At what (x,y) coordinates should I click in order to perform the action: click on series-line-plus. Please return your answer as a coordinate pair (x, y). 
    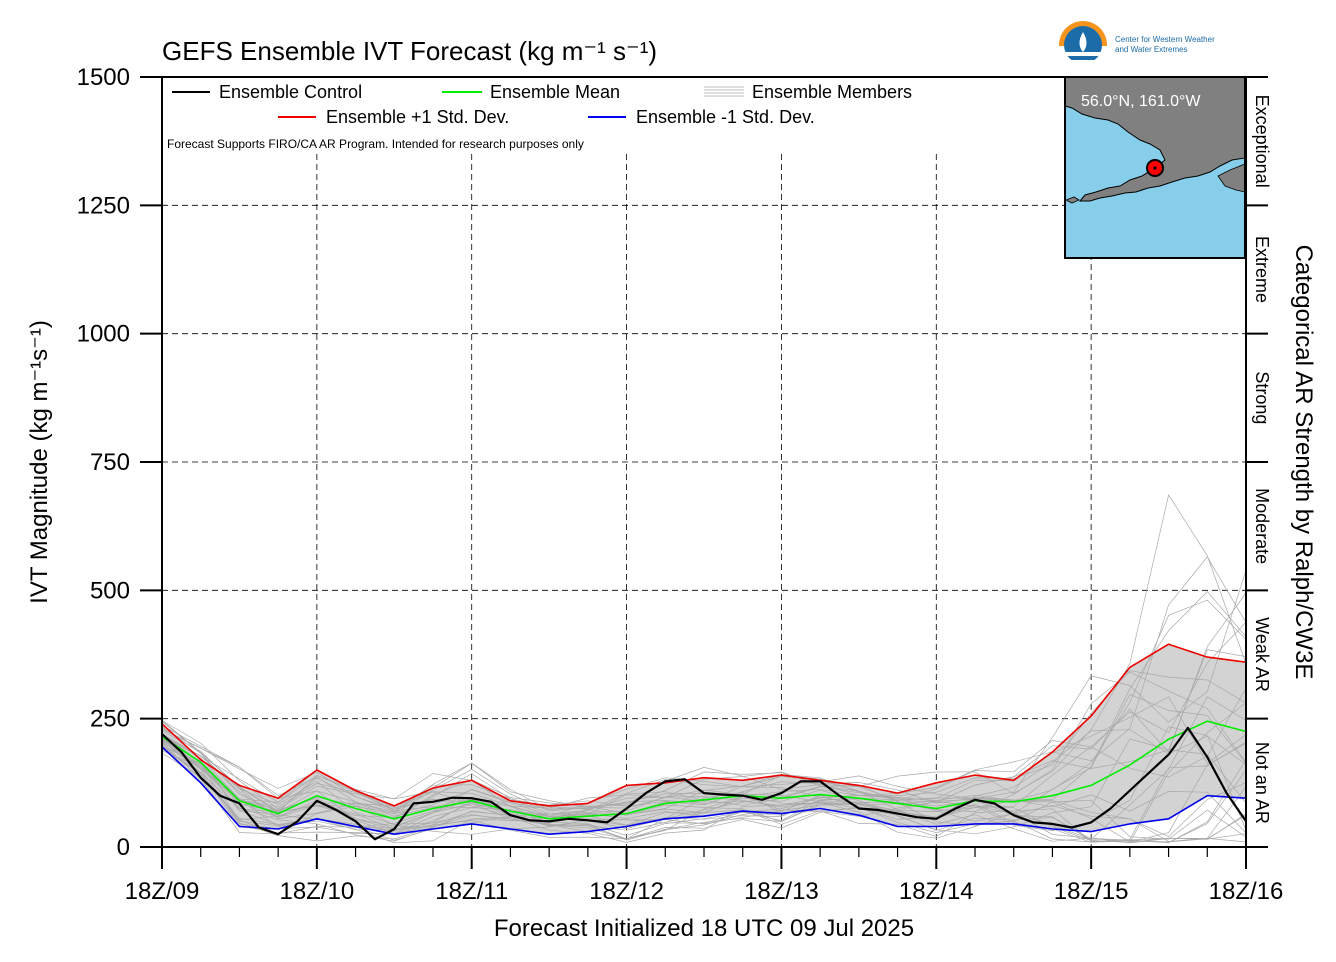
    Looking at the image, I should click on (704, 725).